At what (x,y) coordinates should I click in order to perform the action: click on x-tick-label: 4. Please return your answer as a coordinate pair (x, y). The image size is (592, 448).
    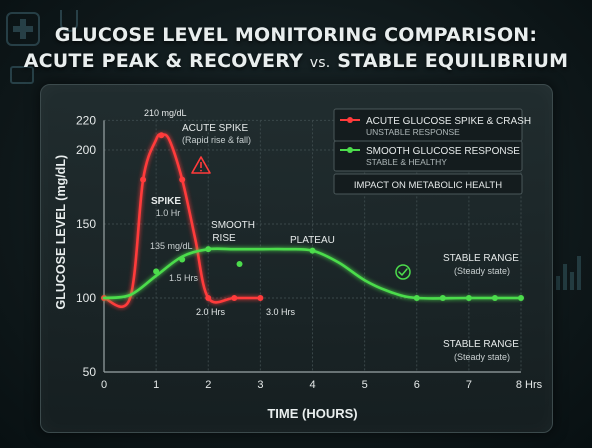
    Looking at the image, I should click on (312, 385).